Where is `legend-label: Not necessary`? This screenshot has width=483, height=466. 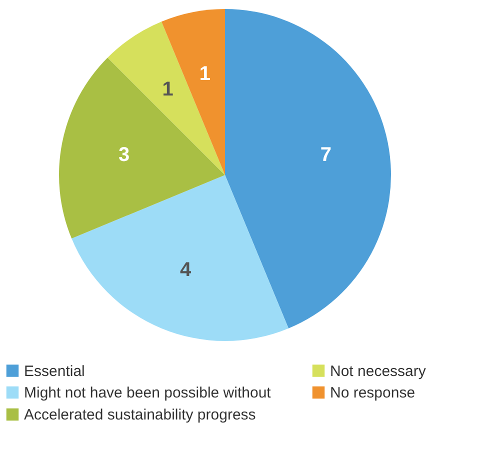
legend-label: Not necessary is located at coordinates (378, 371).